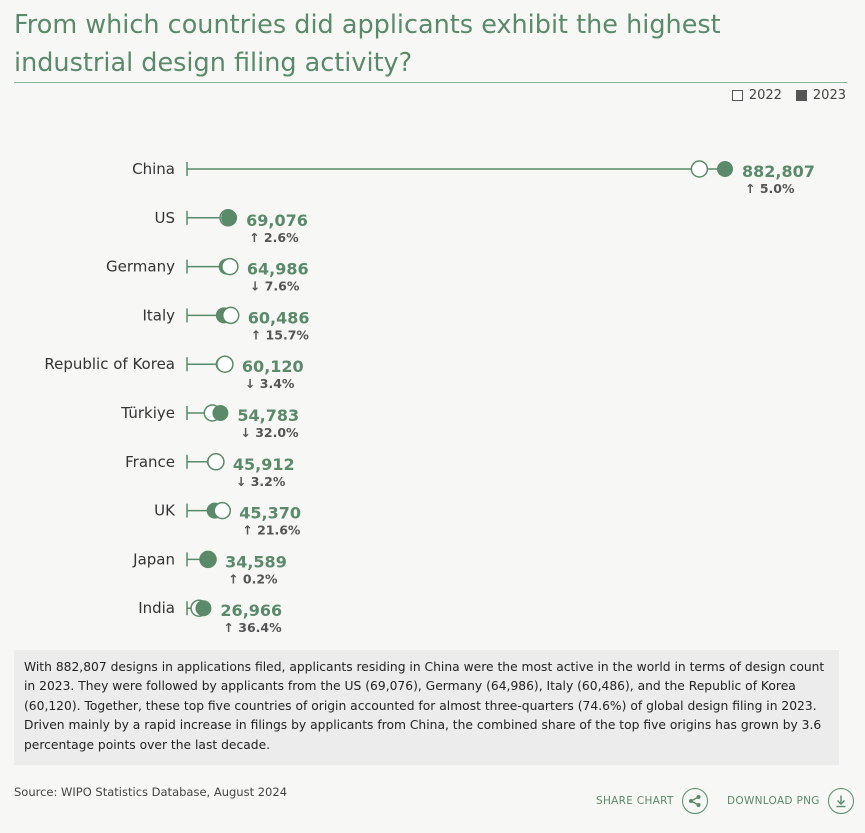 This screenshot has height=833, width=865. Describe the element at coordinates (430, 82) in the screenshot. I see `title-divider` at that location.